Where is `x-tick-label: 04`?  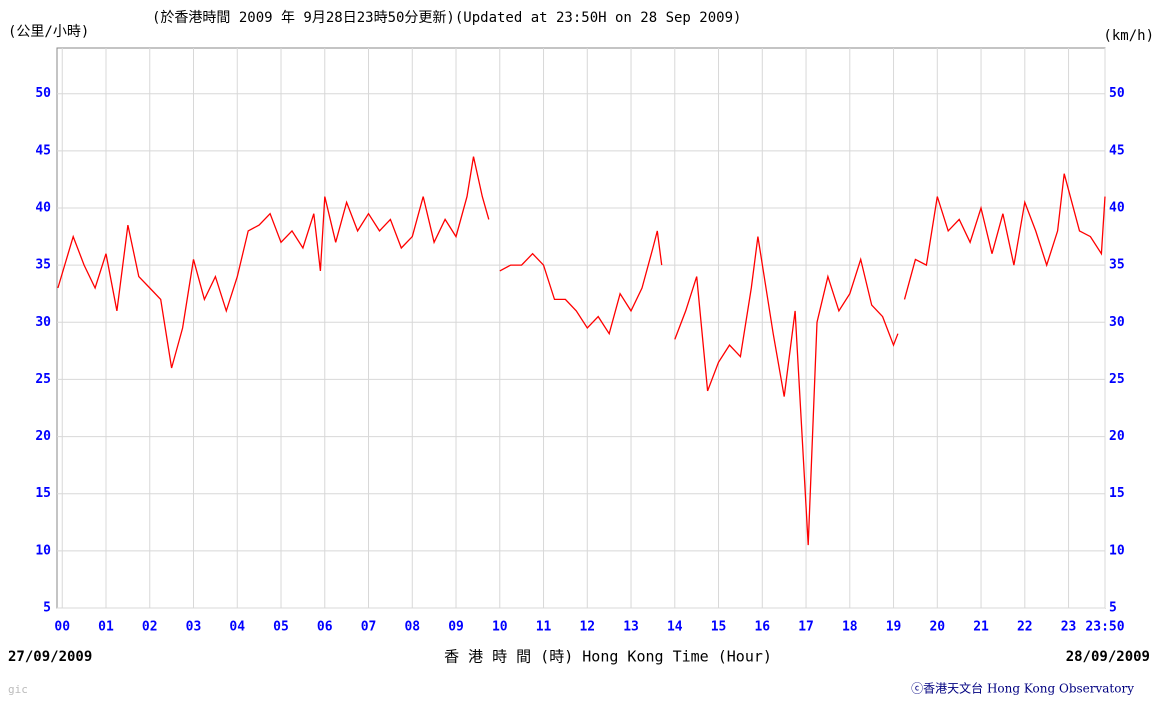
x-tick-label: 04 is located at coordinates (237, 627).